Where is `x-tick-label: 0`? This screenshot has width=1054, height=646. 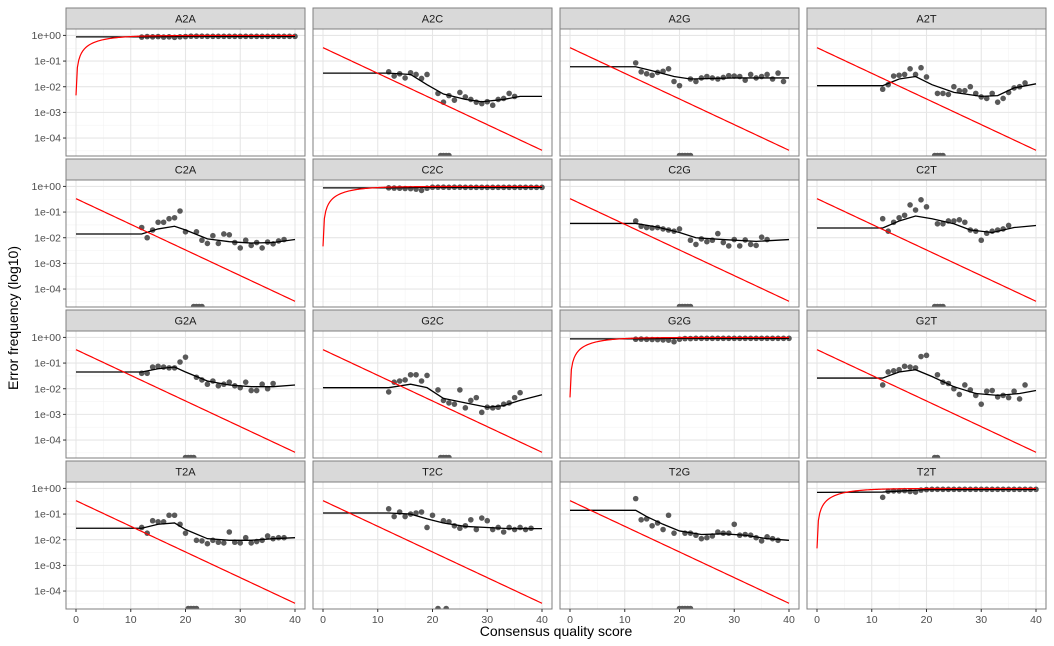
x-tick-label: 0 is located at coordinates (323, 620).